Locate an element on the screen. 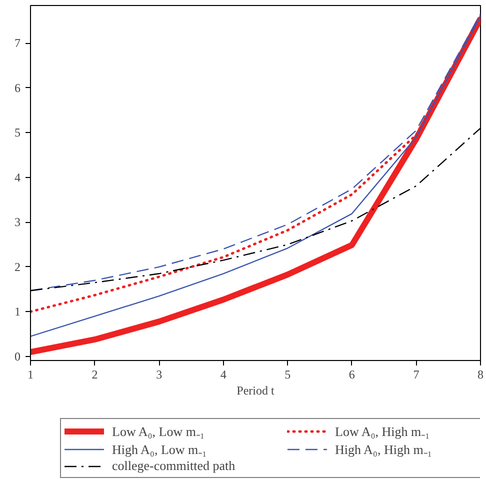  y-tick-label: 3 is located at coordinates (17, 222).